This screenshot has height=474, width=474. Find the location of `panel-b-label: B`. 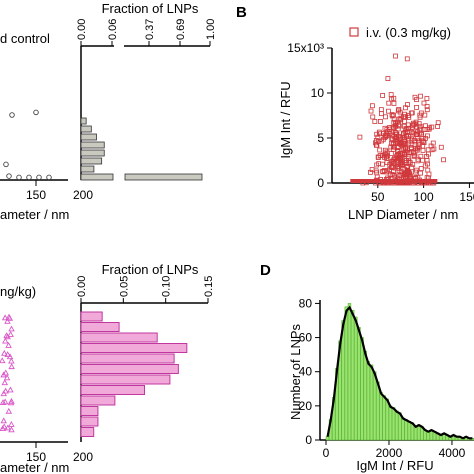

panel-b-label: B is located at coordinates (241, 12).